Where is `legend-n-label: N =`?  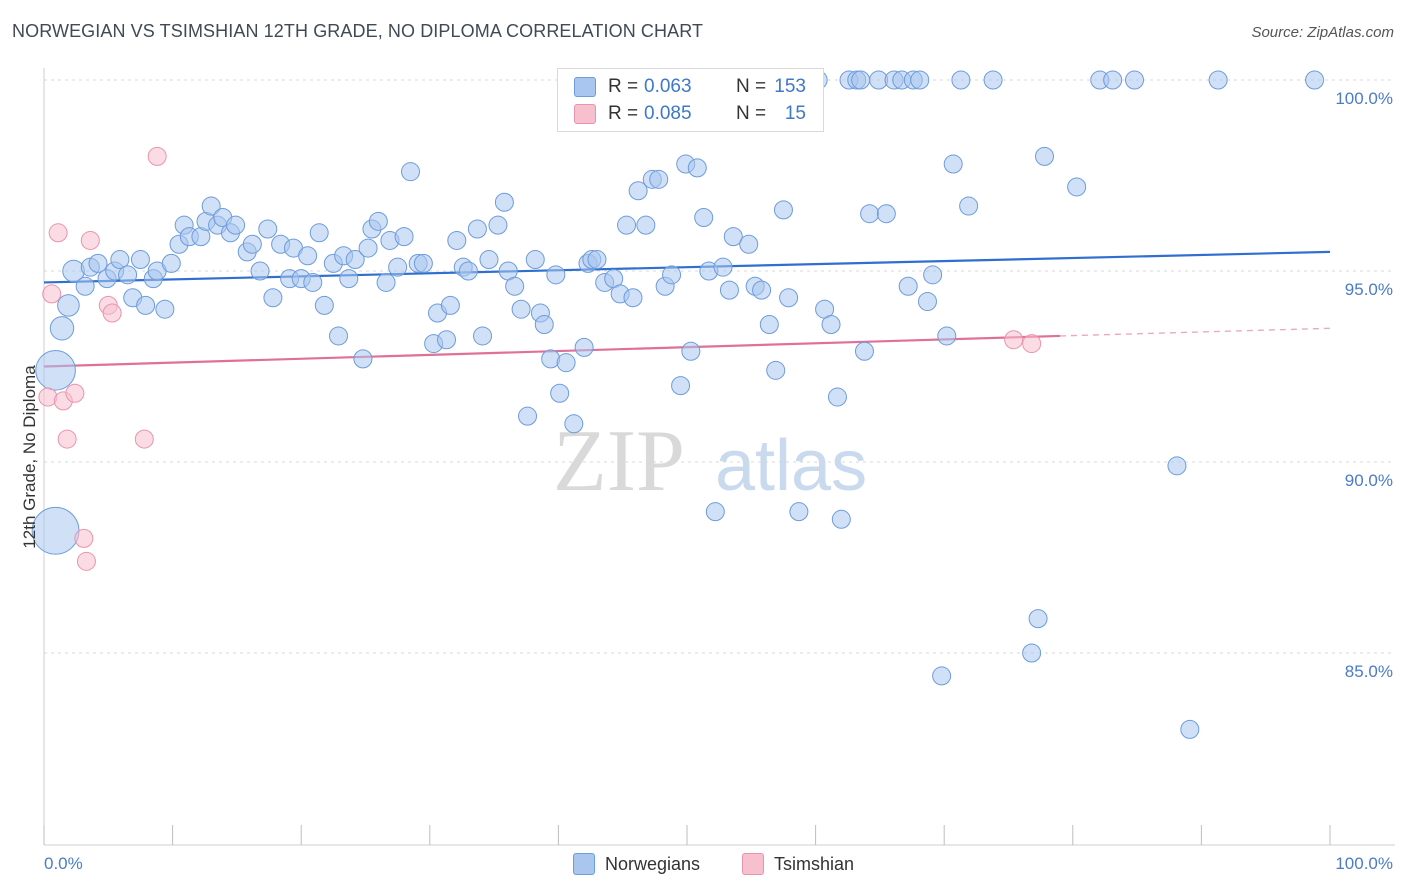 legend-n-label: N = is located at coordinates (751, 113).